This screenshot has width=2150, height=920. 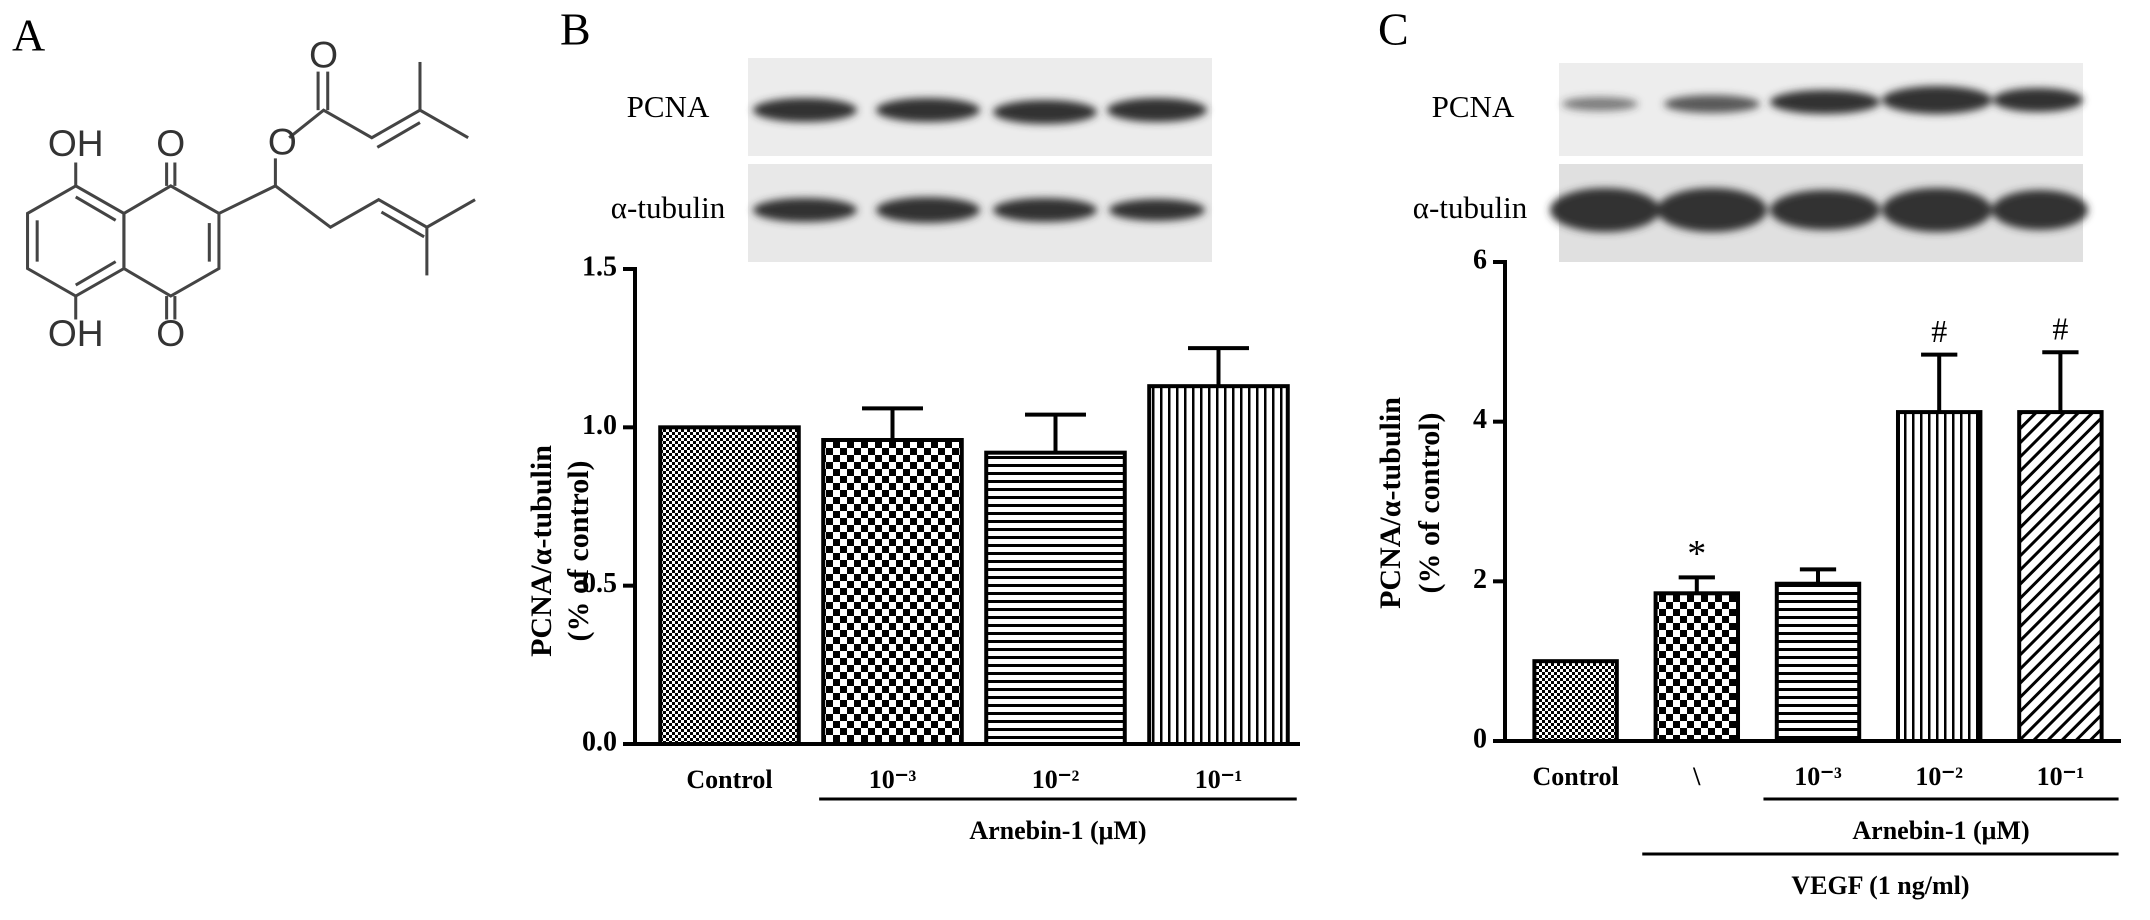 I want to click on y-tick-label: 2, so click(x=1480, y=579).